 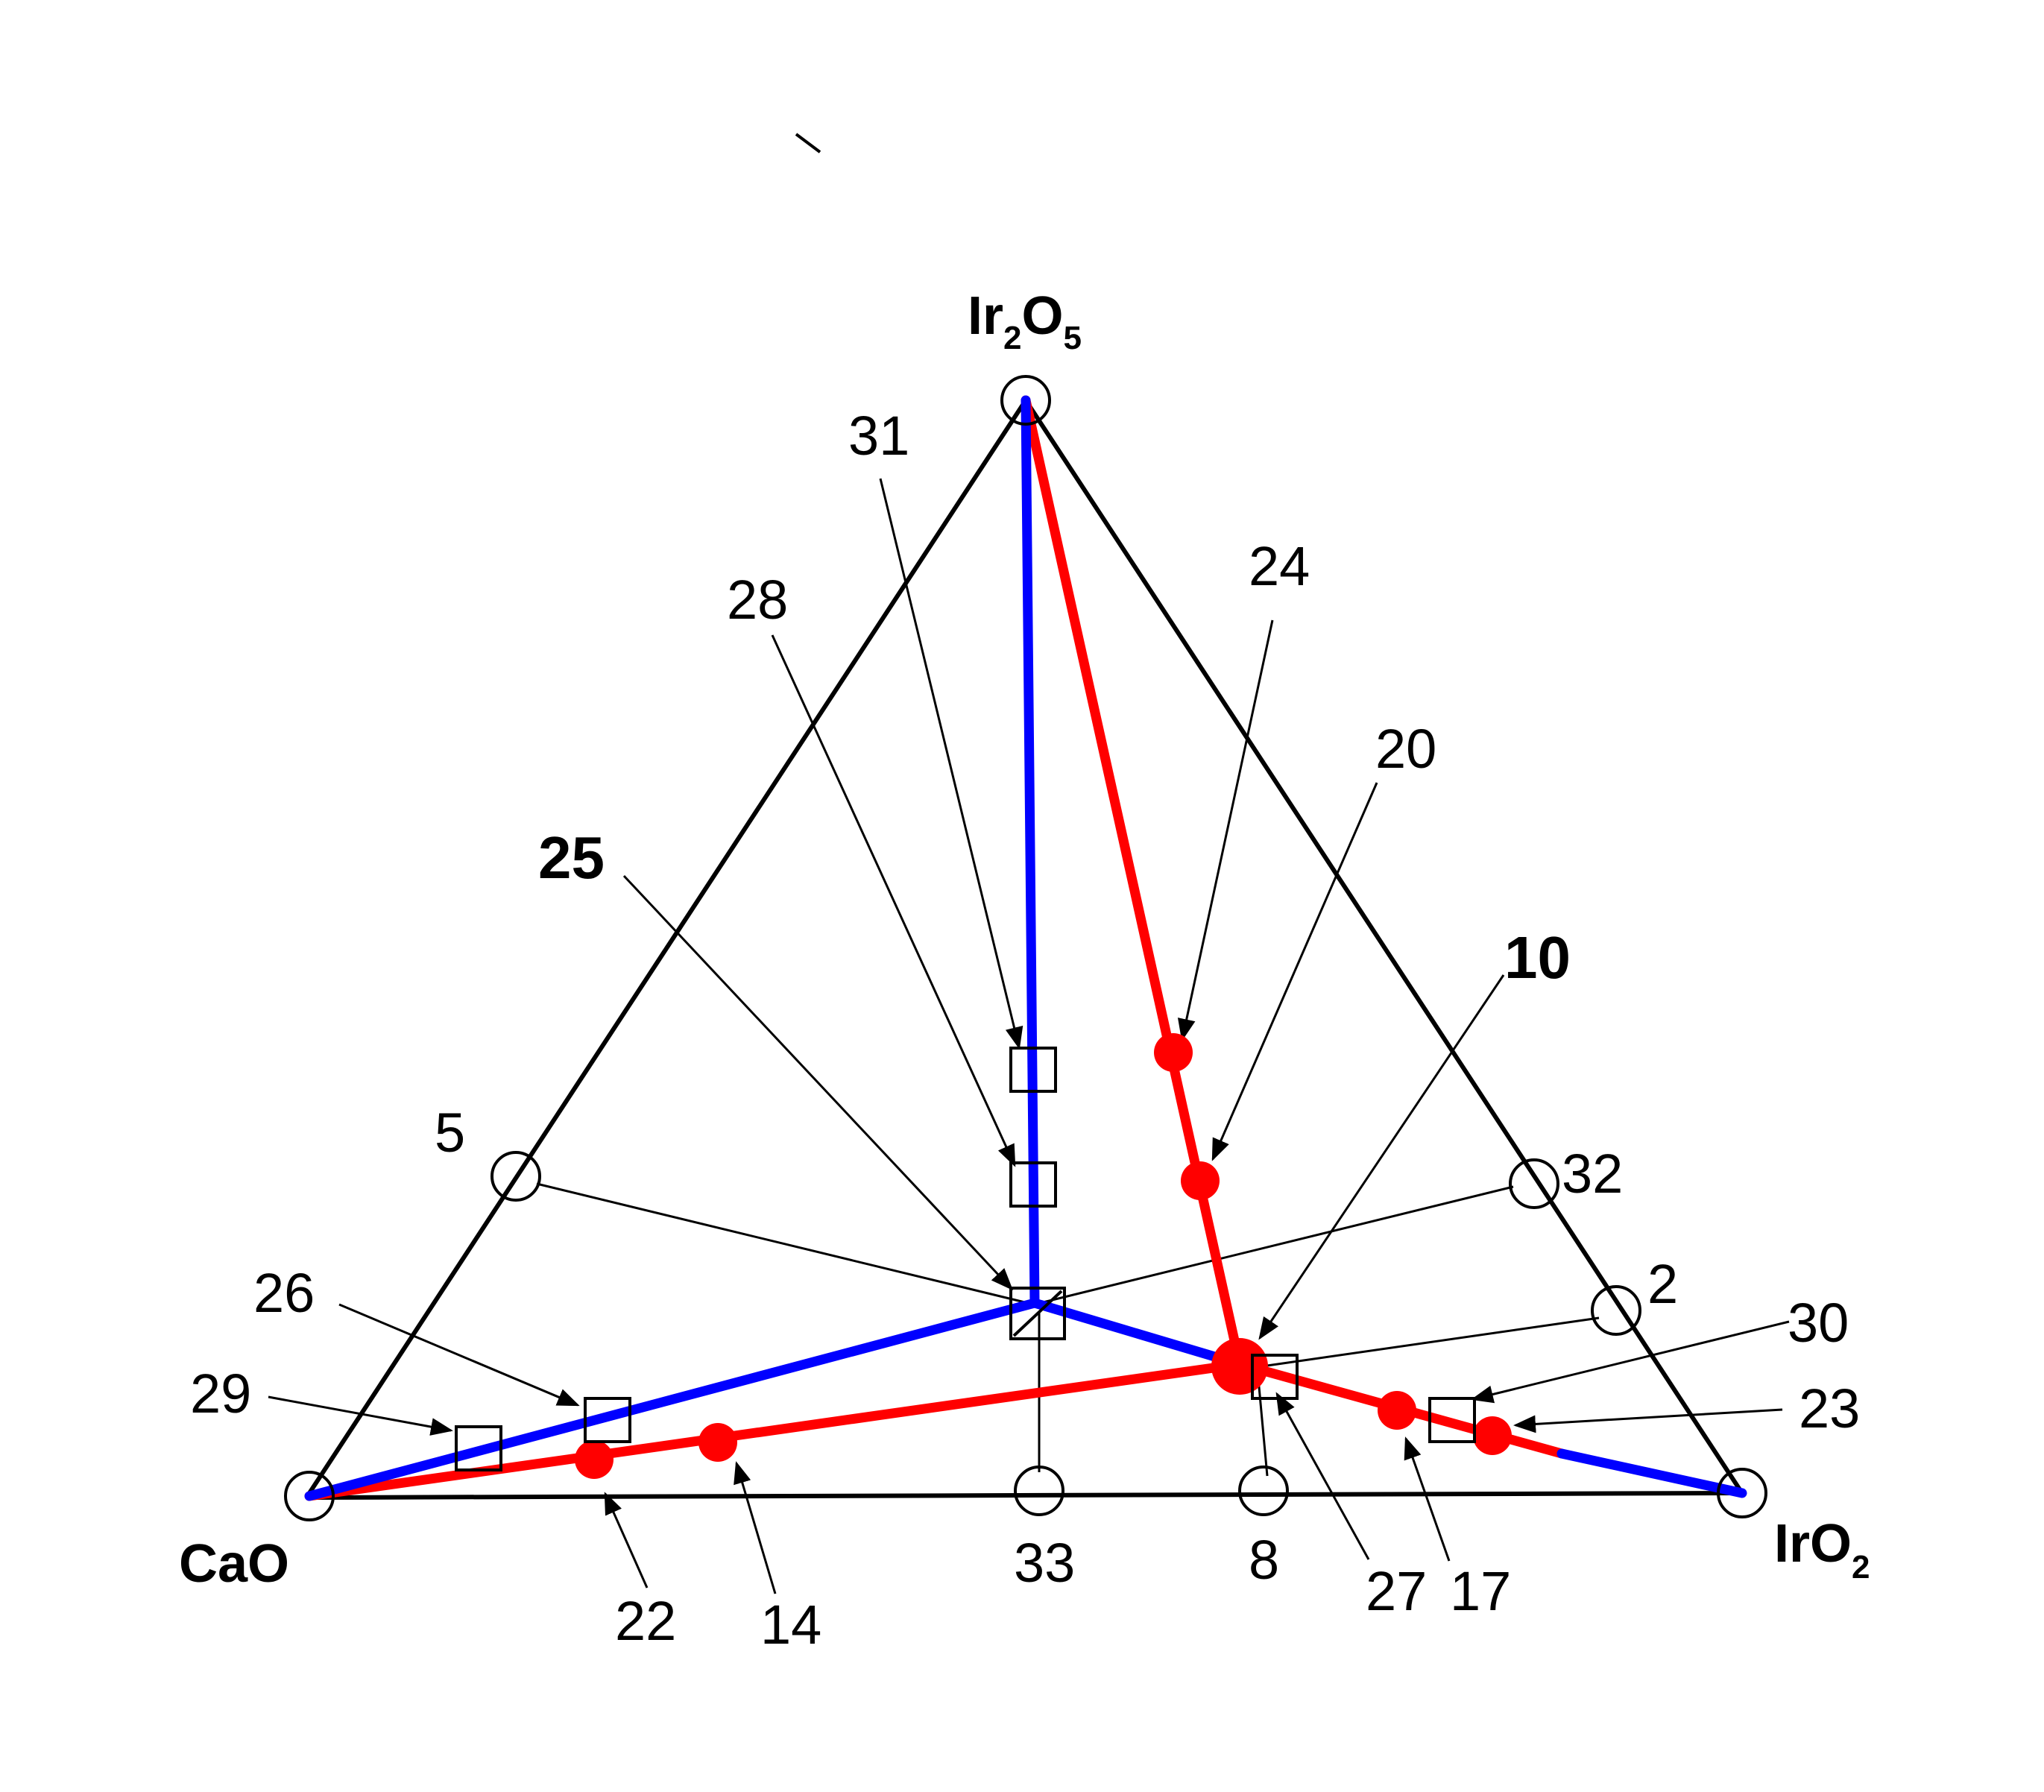 What do you see at coordinates (791, 1625) in the screenshot?
I see `label-14: 14` at bounding box center [791, 1625].